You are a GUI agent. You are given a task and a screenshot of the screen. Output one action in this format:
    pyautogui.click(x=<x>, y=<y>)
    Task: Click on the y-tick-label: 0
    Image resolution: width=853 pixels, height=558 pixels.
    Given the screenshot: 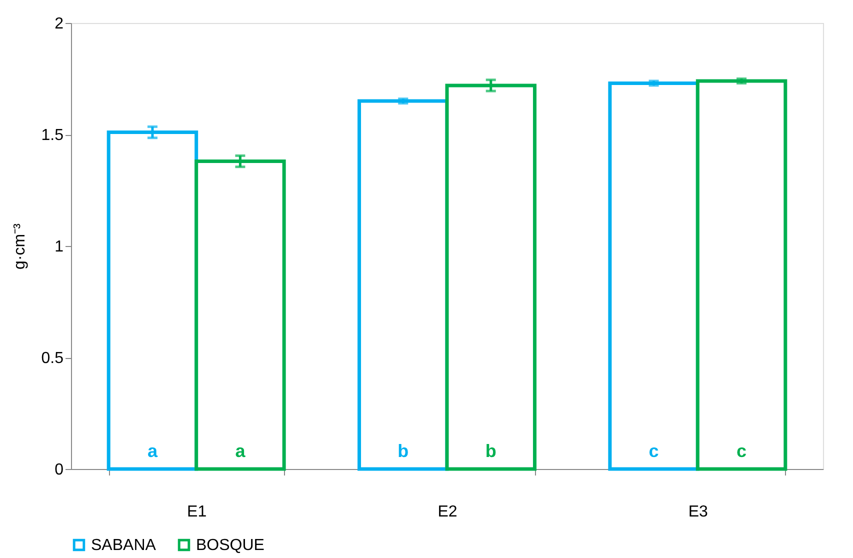 What is the action you would take?
    pyautogui.click(x=59, y=470)
    